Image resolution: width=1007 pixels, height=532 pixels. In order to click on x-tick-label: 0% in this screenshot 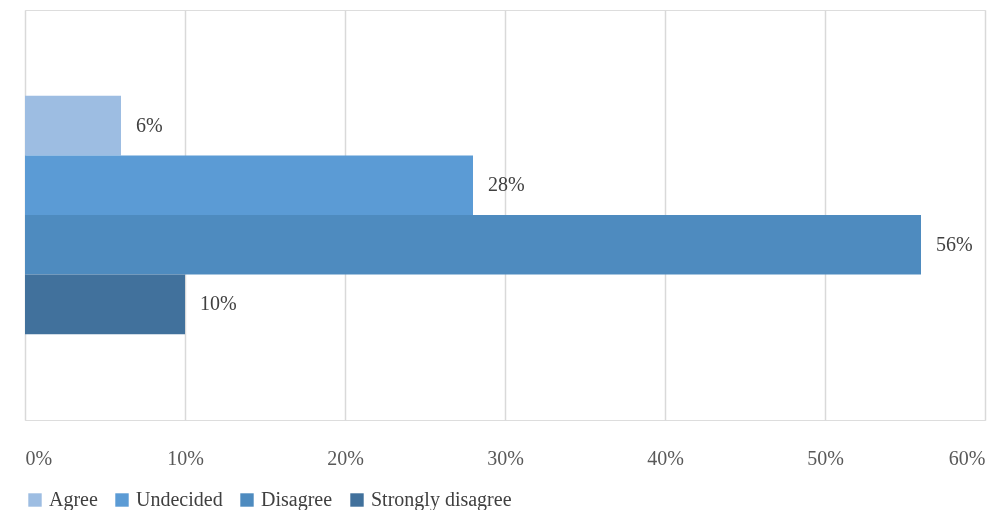, I will do `click(39, 457)`.